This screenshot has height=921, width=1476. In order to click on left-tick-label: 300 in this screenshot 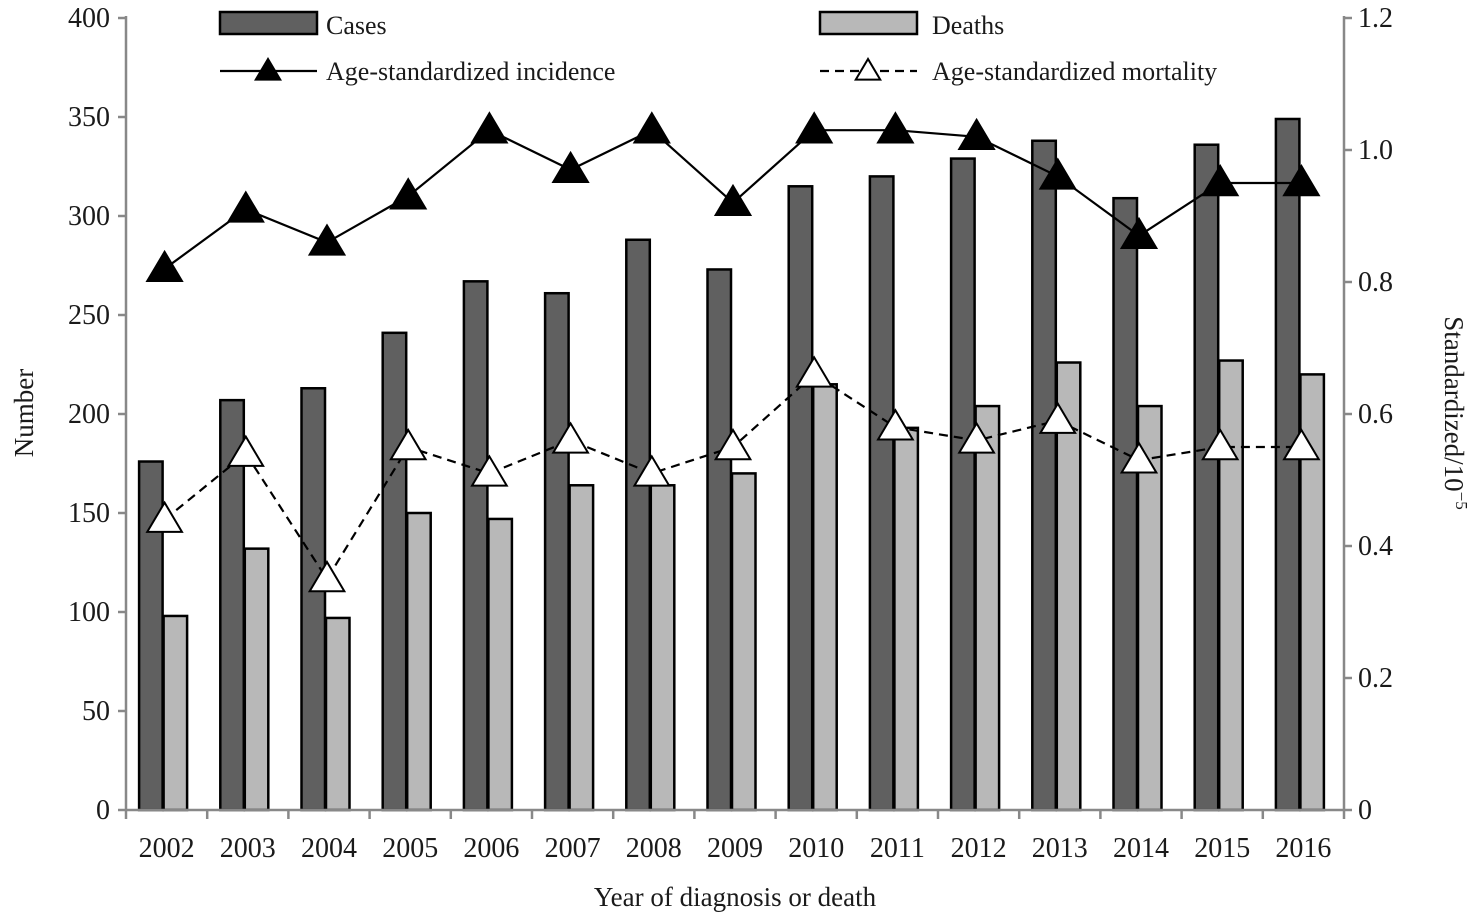, I will do `click(89, 216)`.